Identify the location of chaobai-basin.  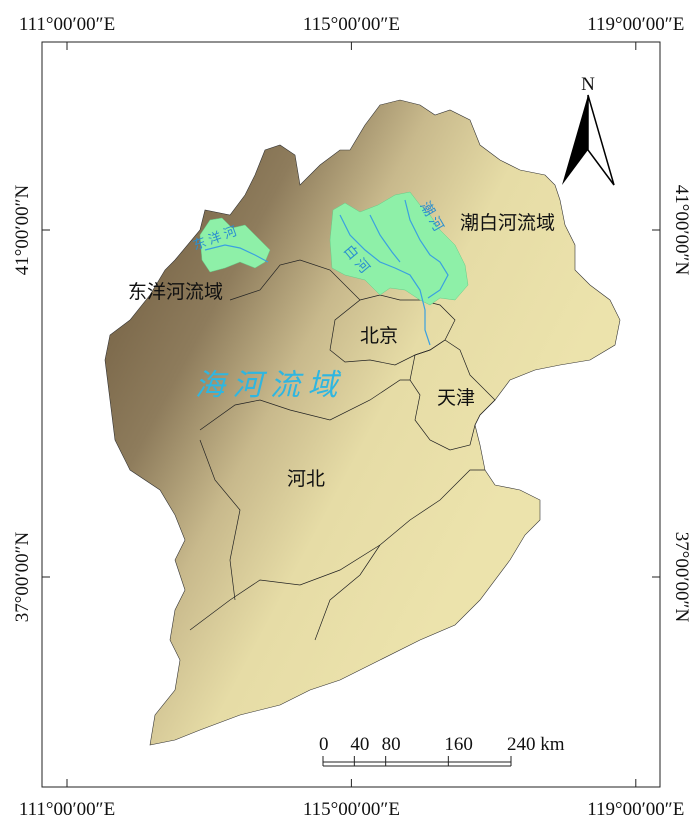
(399, 248).